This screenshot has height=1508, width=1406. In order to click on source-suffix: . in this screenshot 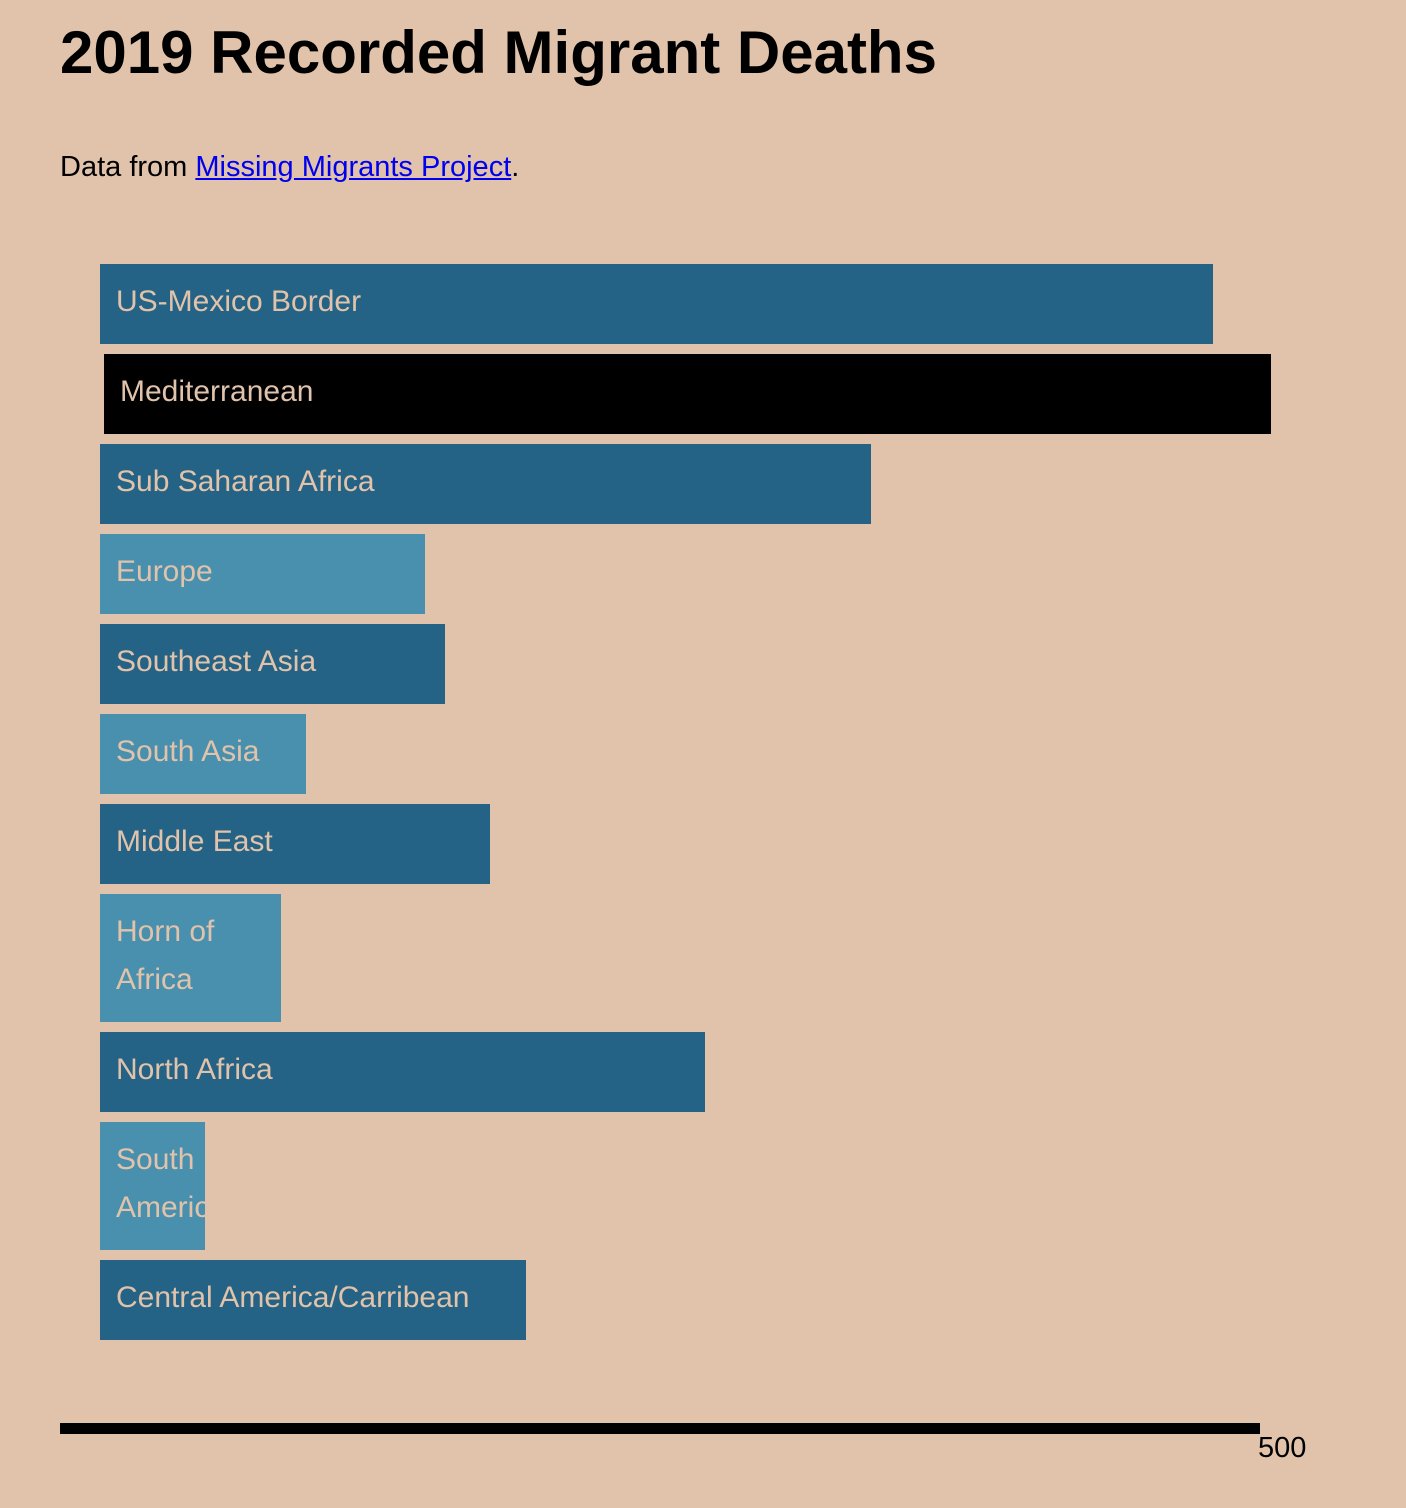, I will do `click(515, 167)`.